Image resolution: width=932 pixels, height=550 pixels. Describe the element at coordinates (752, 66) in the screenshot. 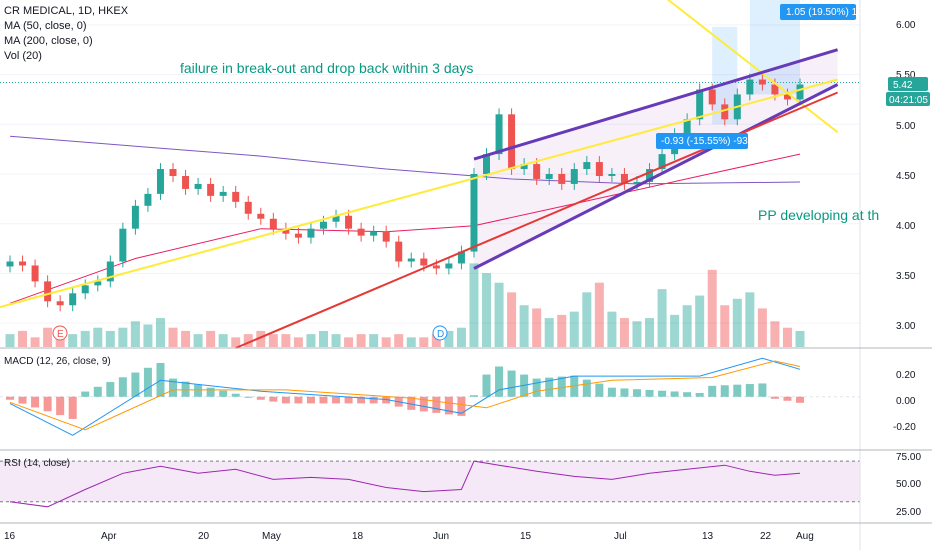

I see `falling-trendline` at that location.